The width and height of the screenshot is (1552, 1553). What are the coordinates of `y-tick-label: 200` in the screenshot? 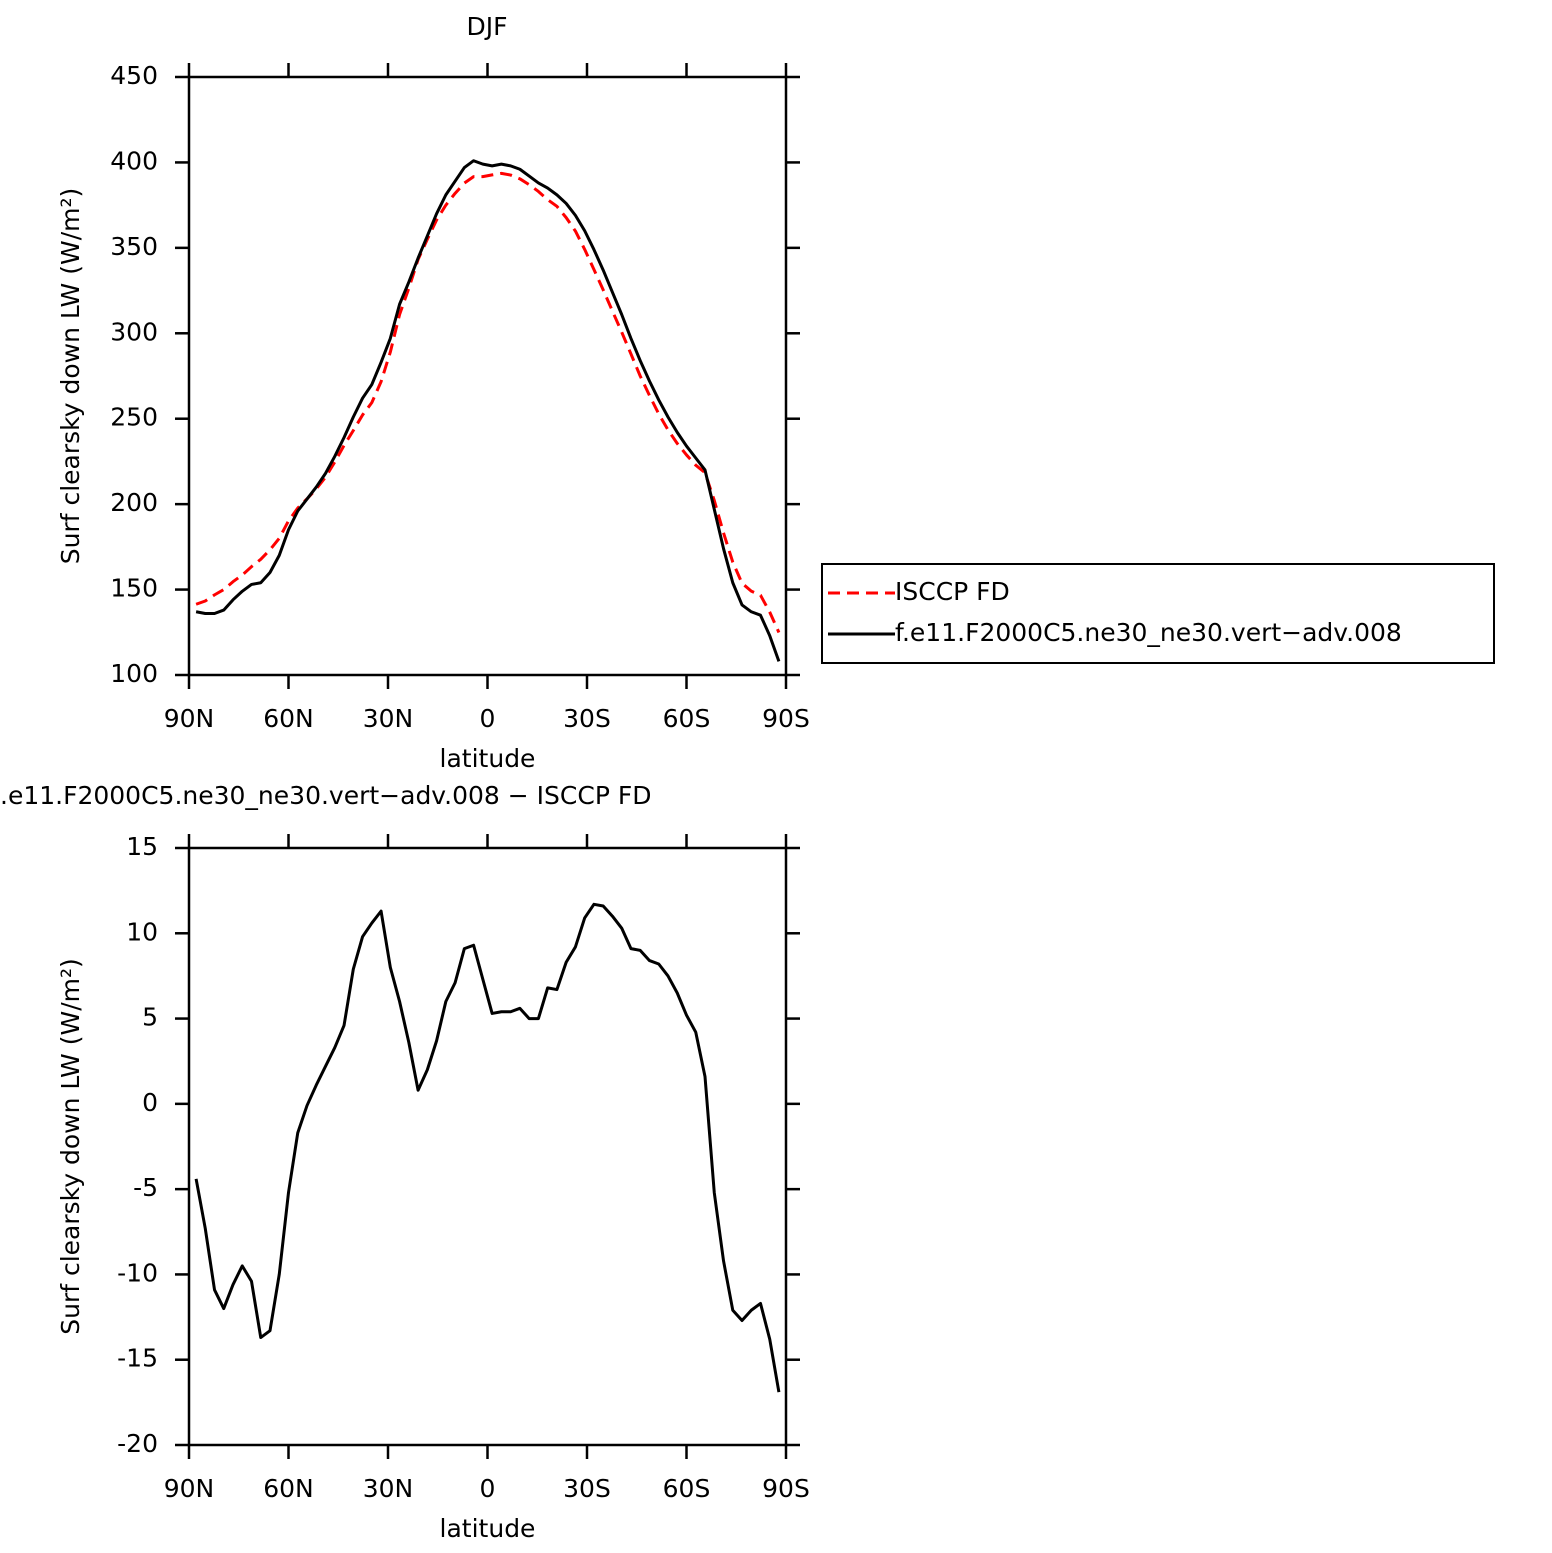 It's located at (134, 502).